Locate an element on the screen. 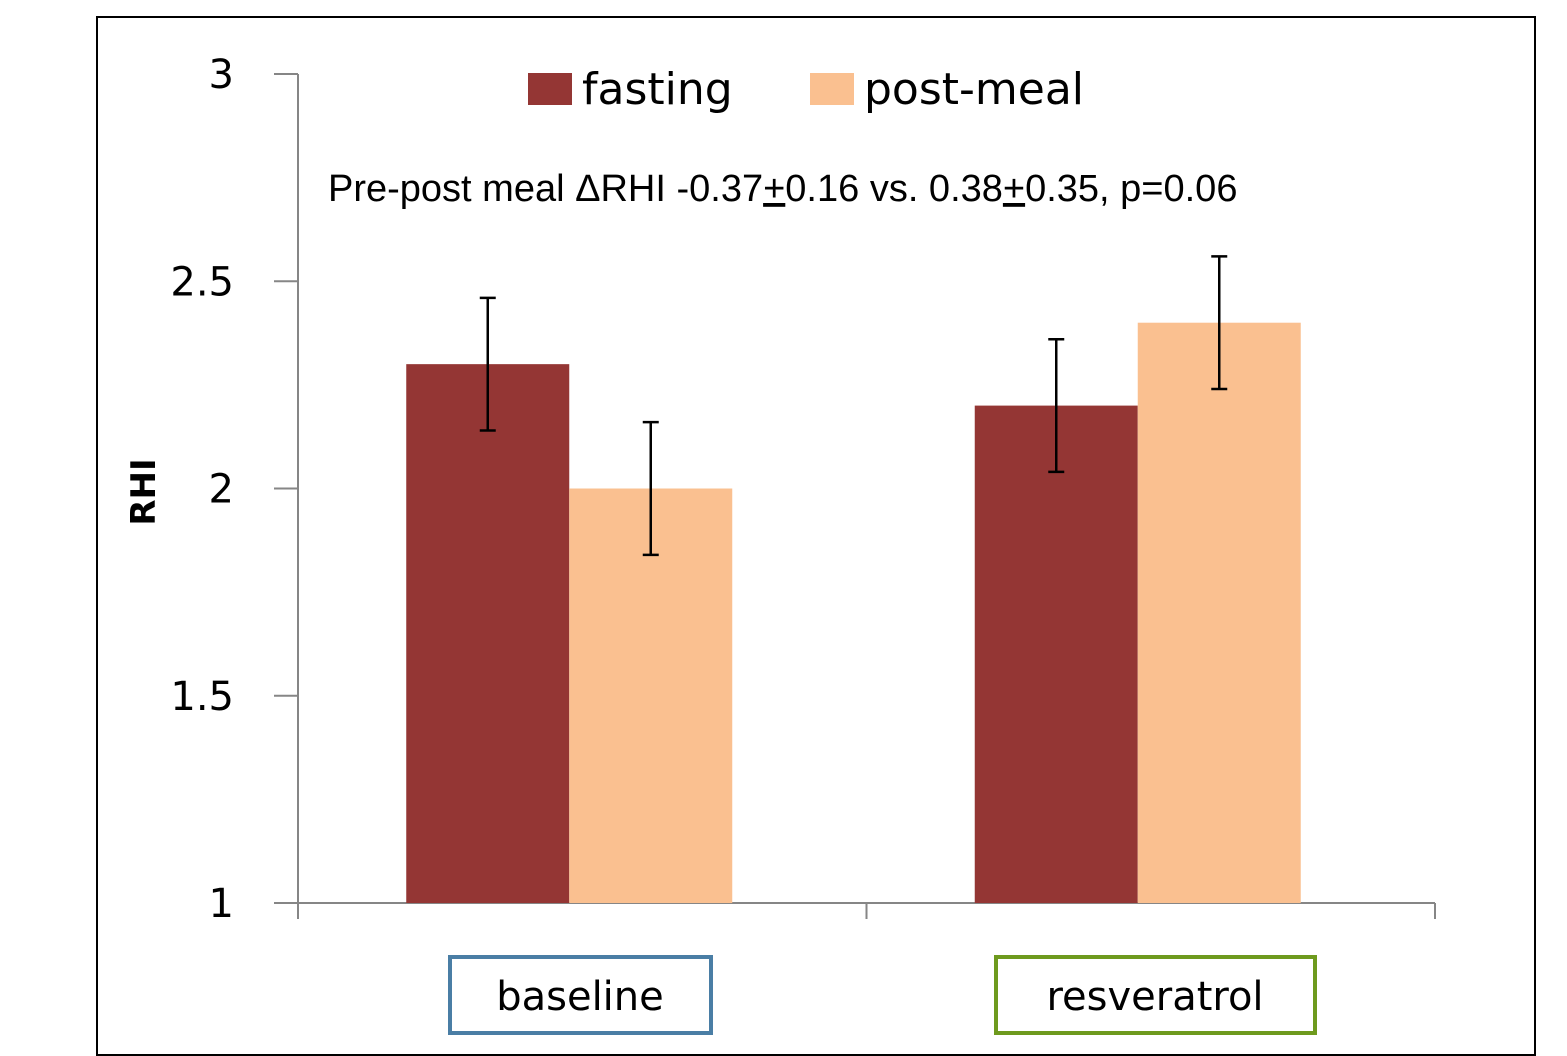 The image size is (1567, 1056). category-label-baseline: baseline is located at coordinates (580, 997).